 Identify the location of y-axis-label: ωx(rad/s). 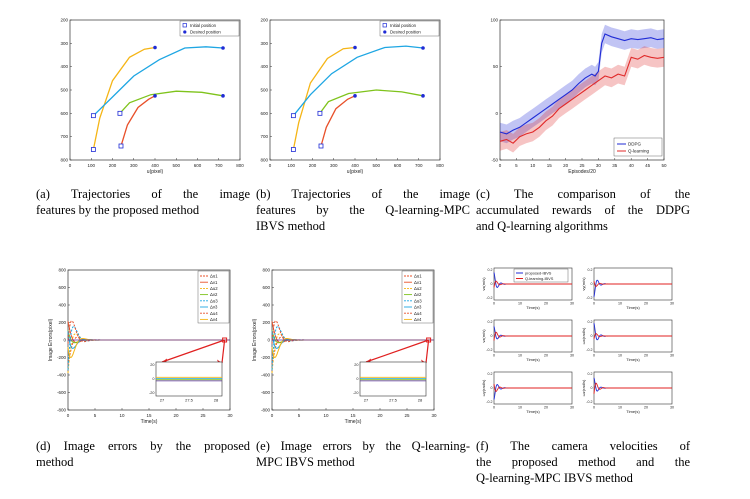
(583, 335).